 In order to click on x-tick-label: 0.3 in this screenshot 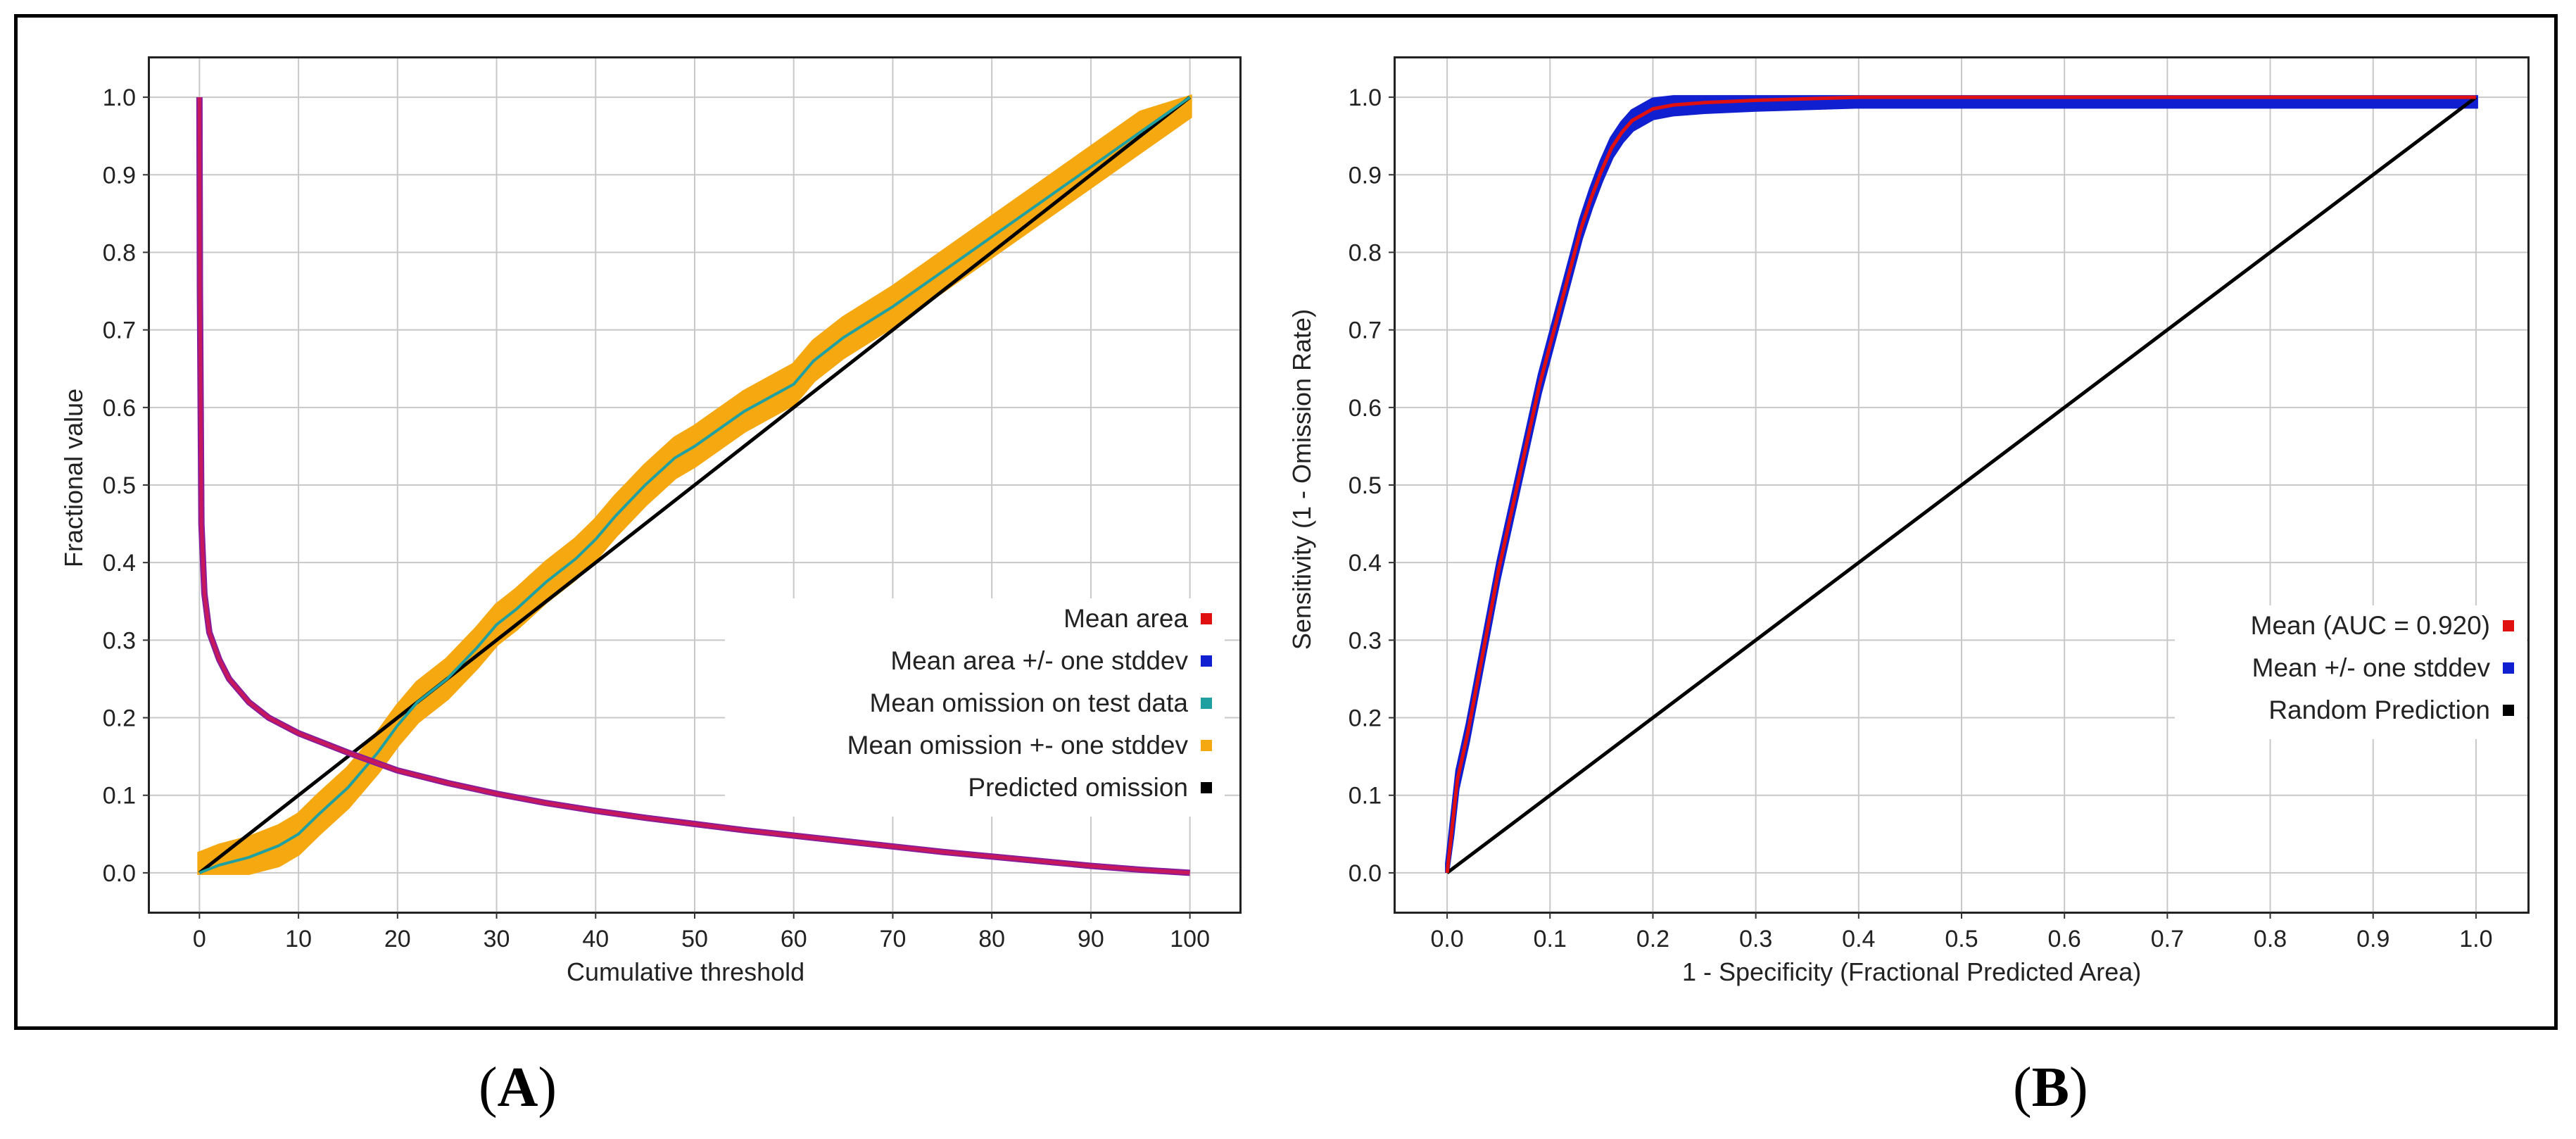, I will do `click(1755, 939)`.